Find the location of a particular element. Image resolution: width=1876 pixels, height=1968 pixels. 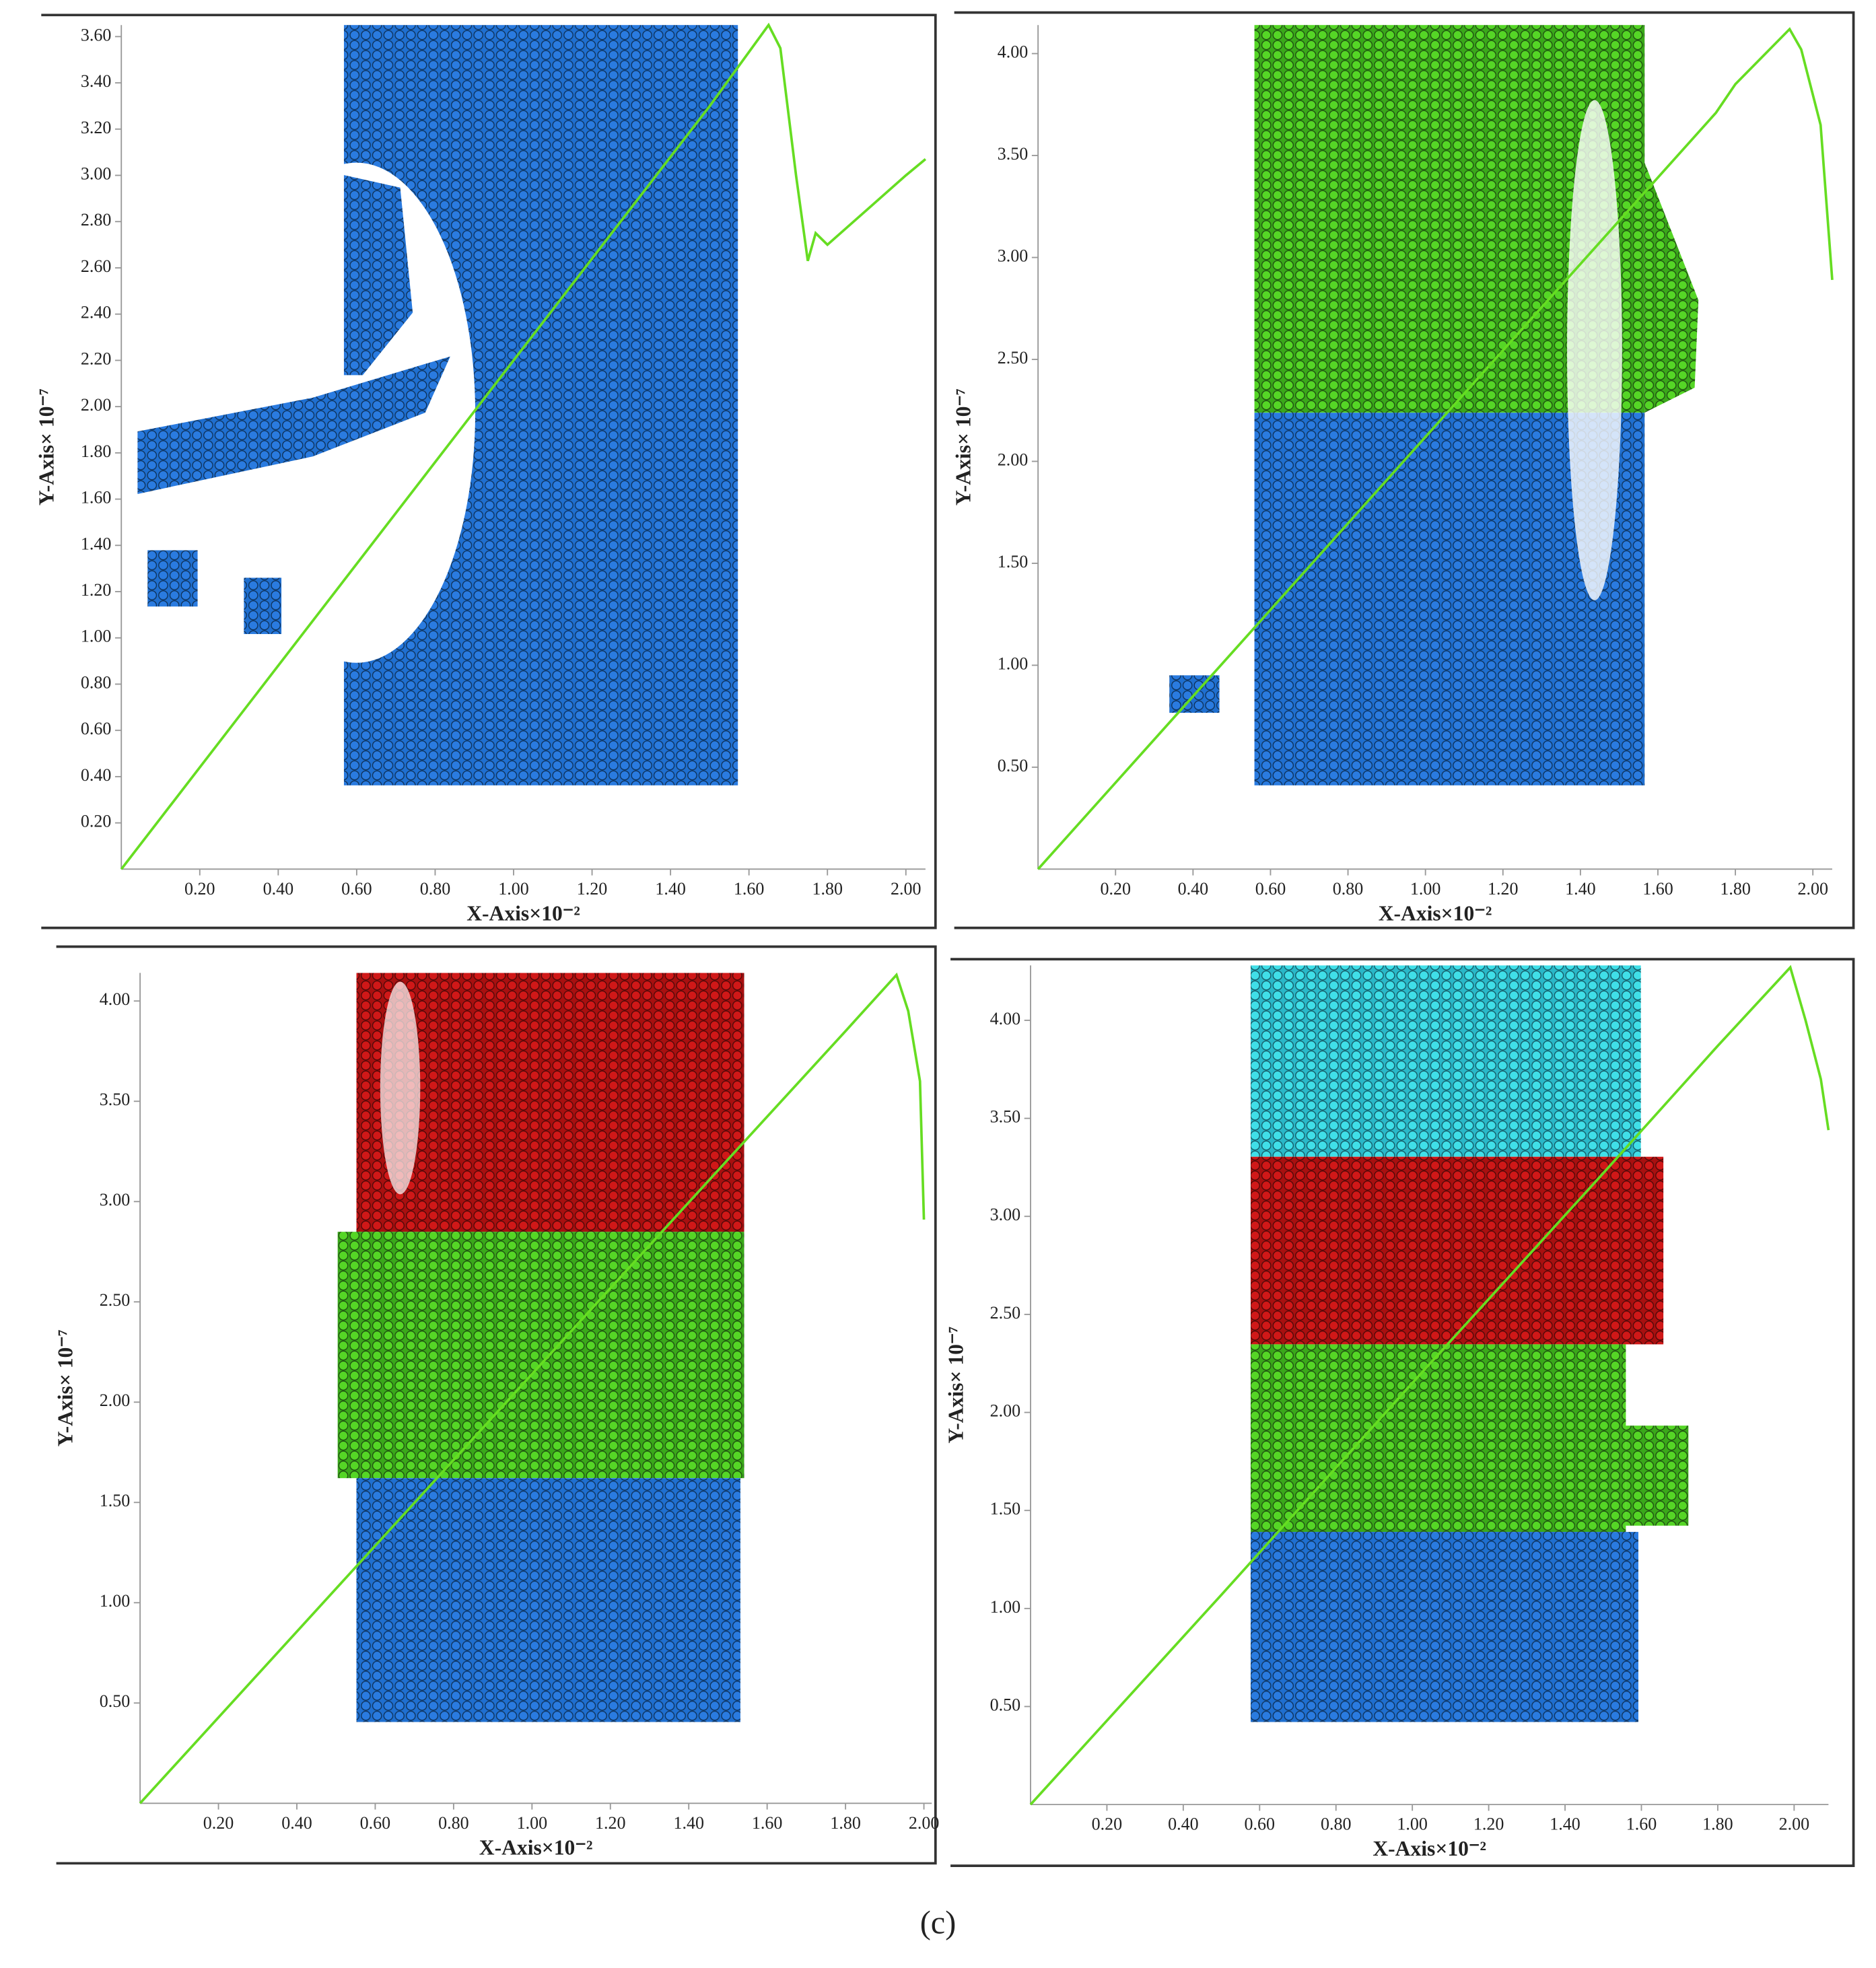

y-tick-label: 3.60 is located at coordinates (96, 34).